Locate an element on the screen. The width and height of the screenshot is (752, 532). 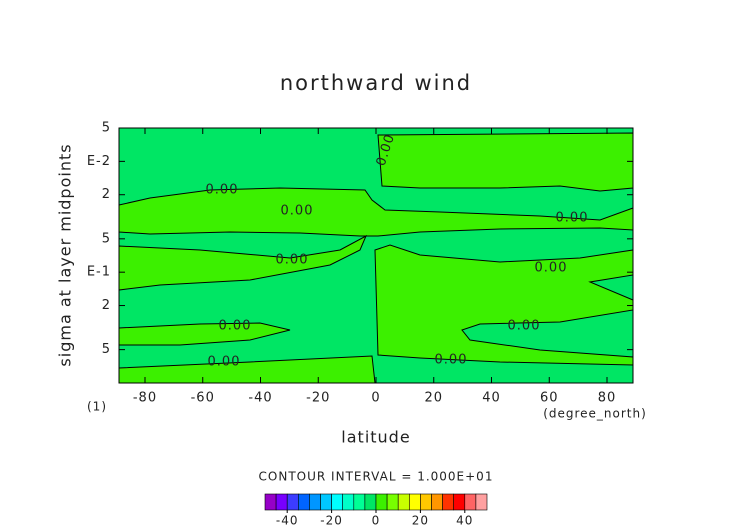
y-unit: (1) is located at coordinates (97, 407).